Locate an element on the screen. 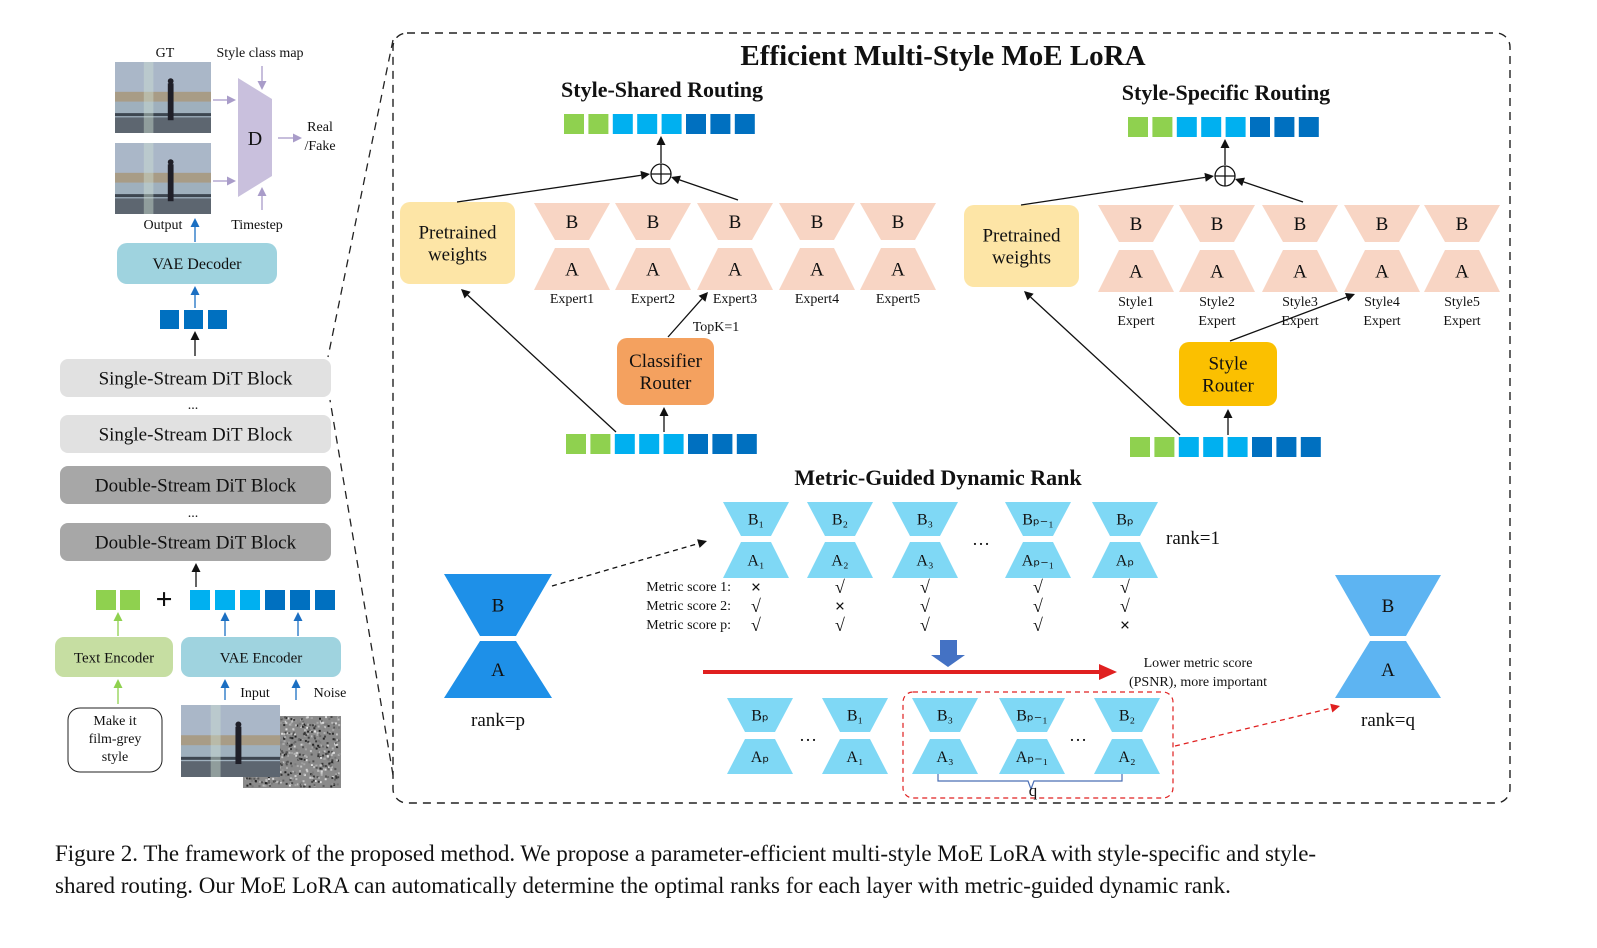  classifier-router-box-text: Router is located at coordinates (666, 383).